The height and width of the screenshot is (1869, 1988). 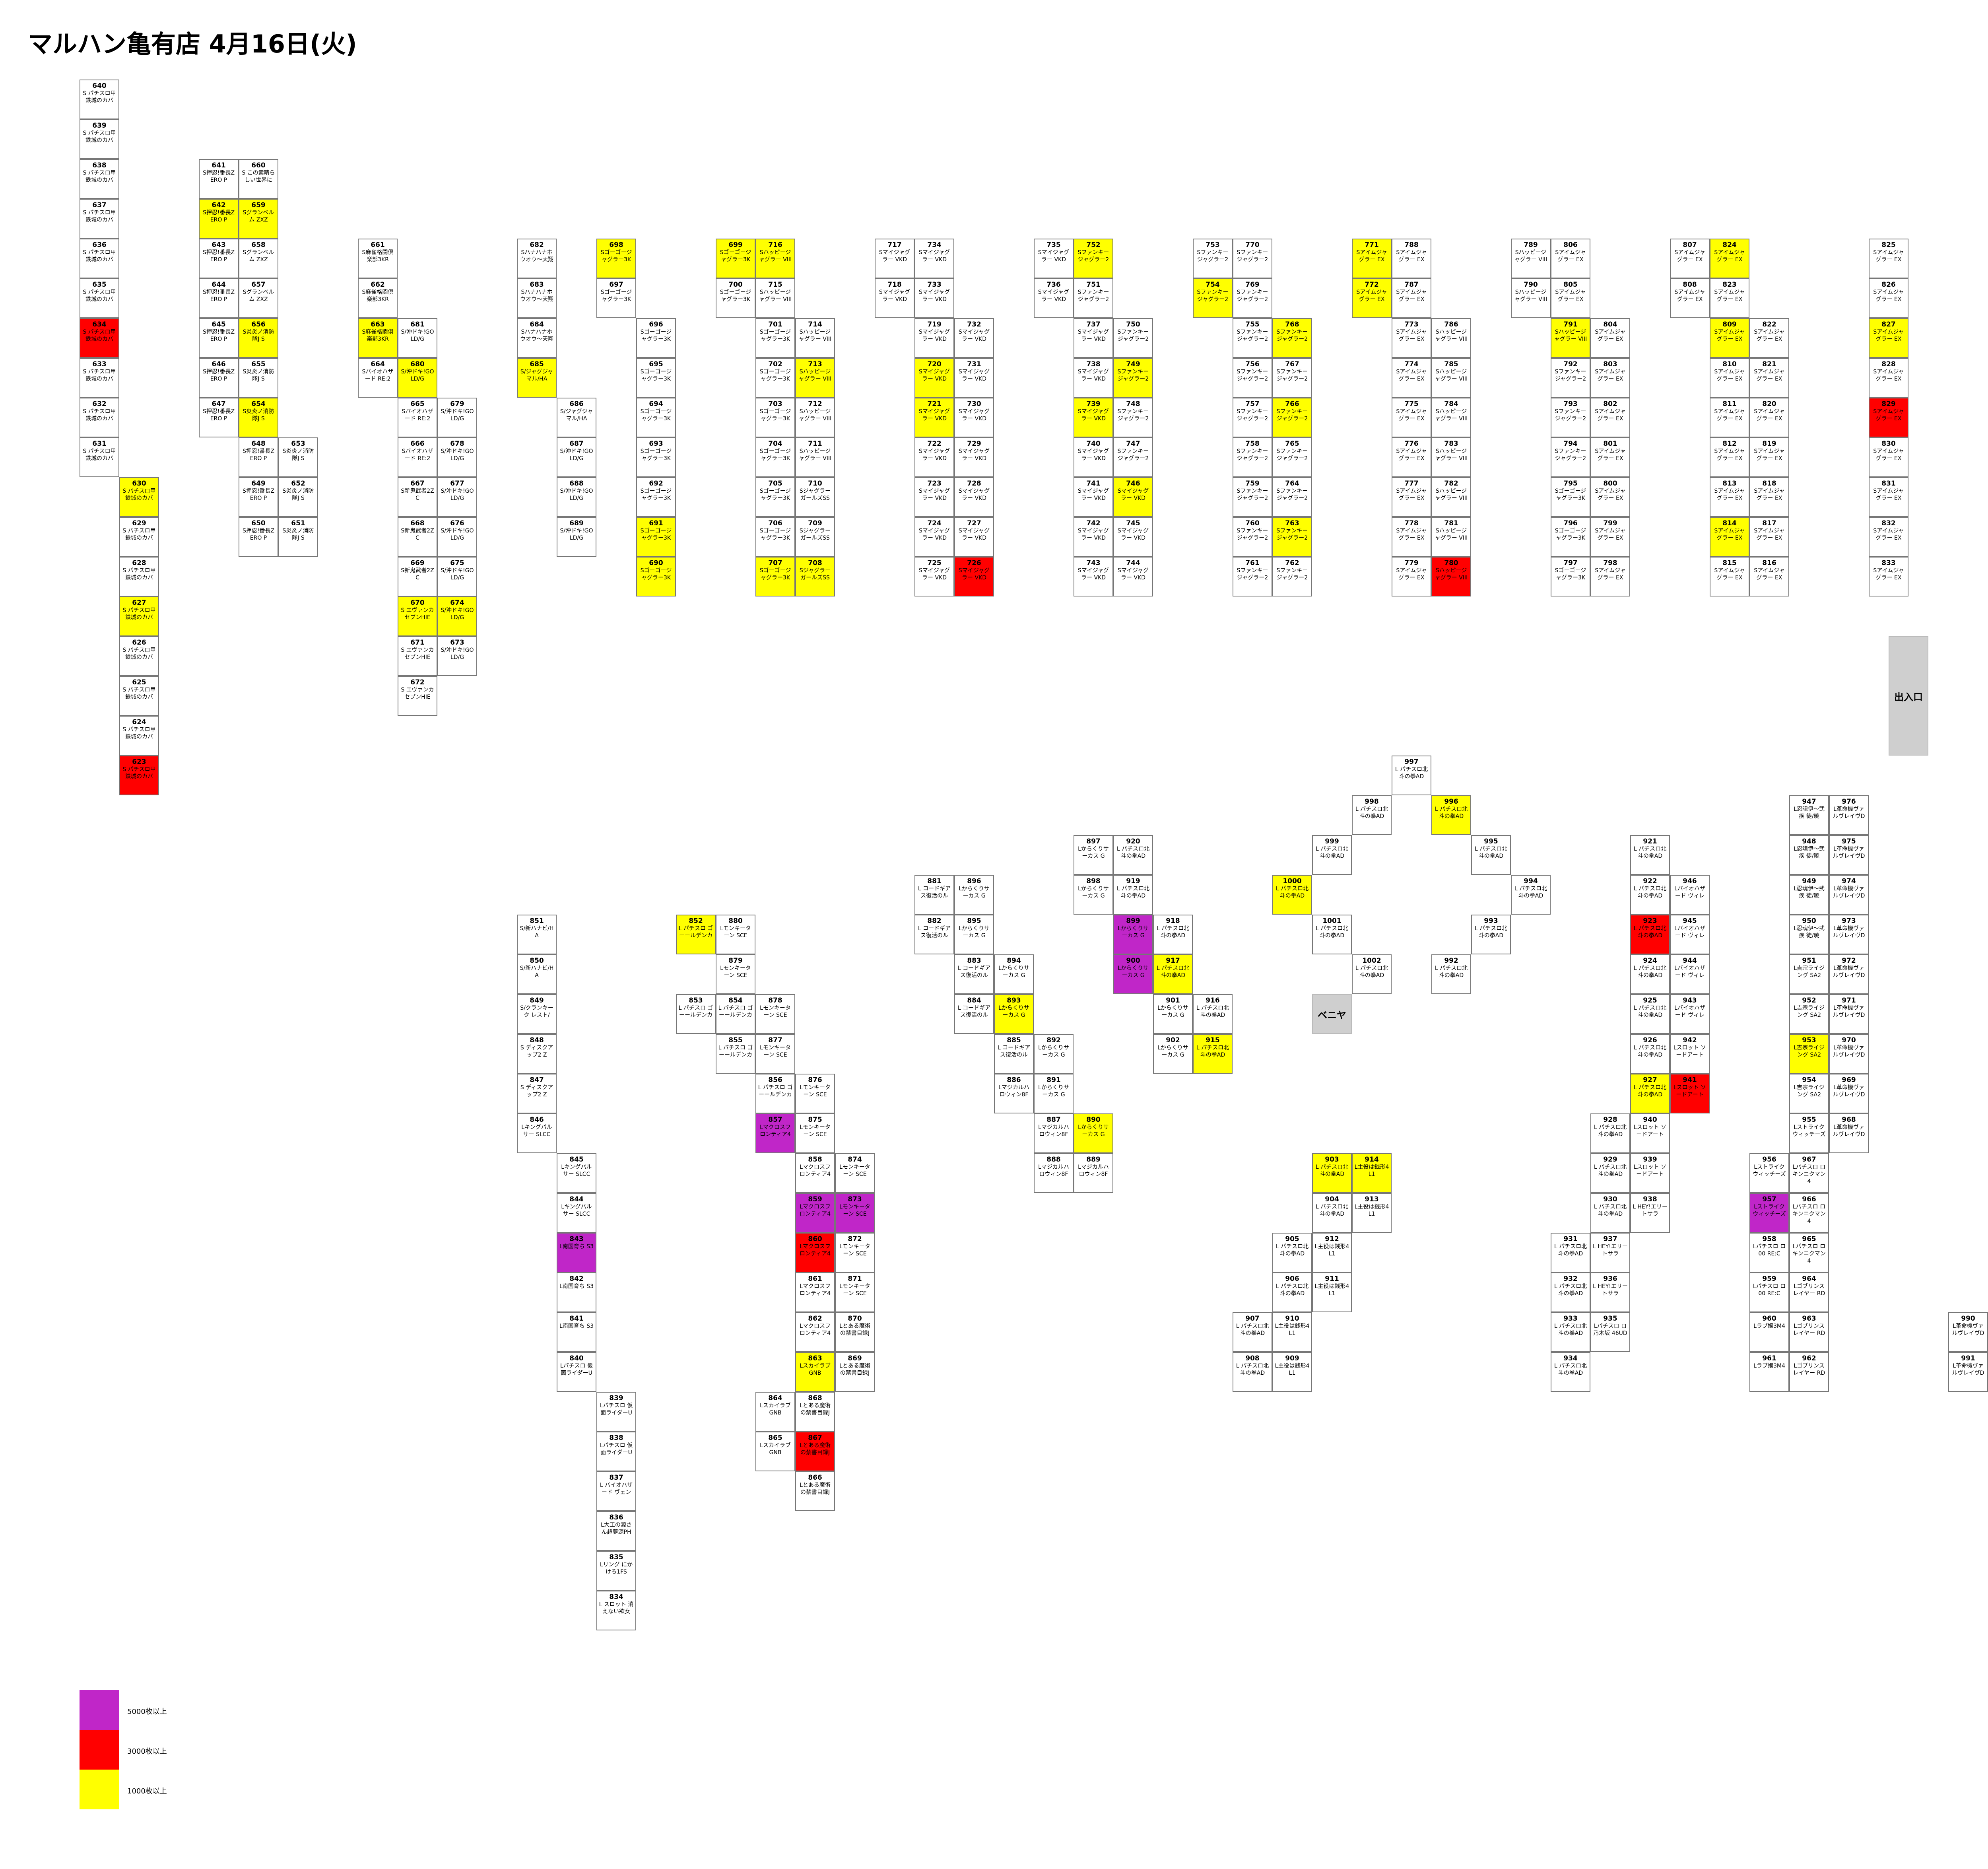 I want to click on machine-cell: 933 L パチスロ北斗の拳AD, so click(x=1570, y=1332).